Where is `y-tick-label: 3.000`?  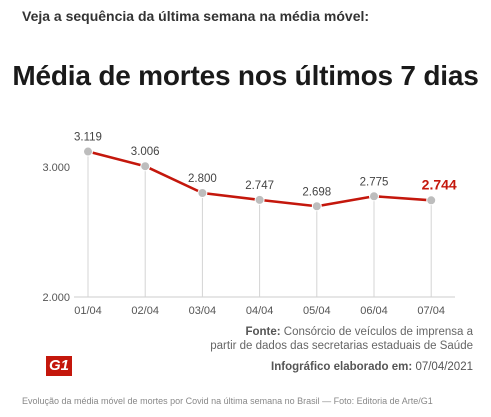 y-tick-label: 3.000 is located at coordinates (56, 168).